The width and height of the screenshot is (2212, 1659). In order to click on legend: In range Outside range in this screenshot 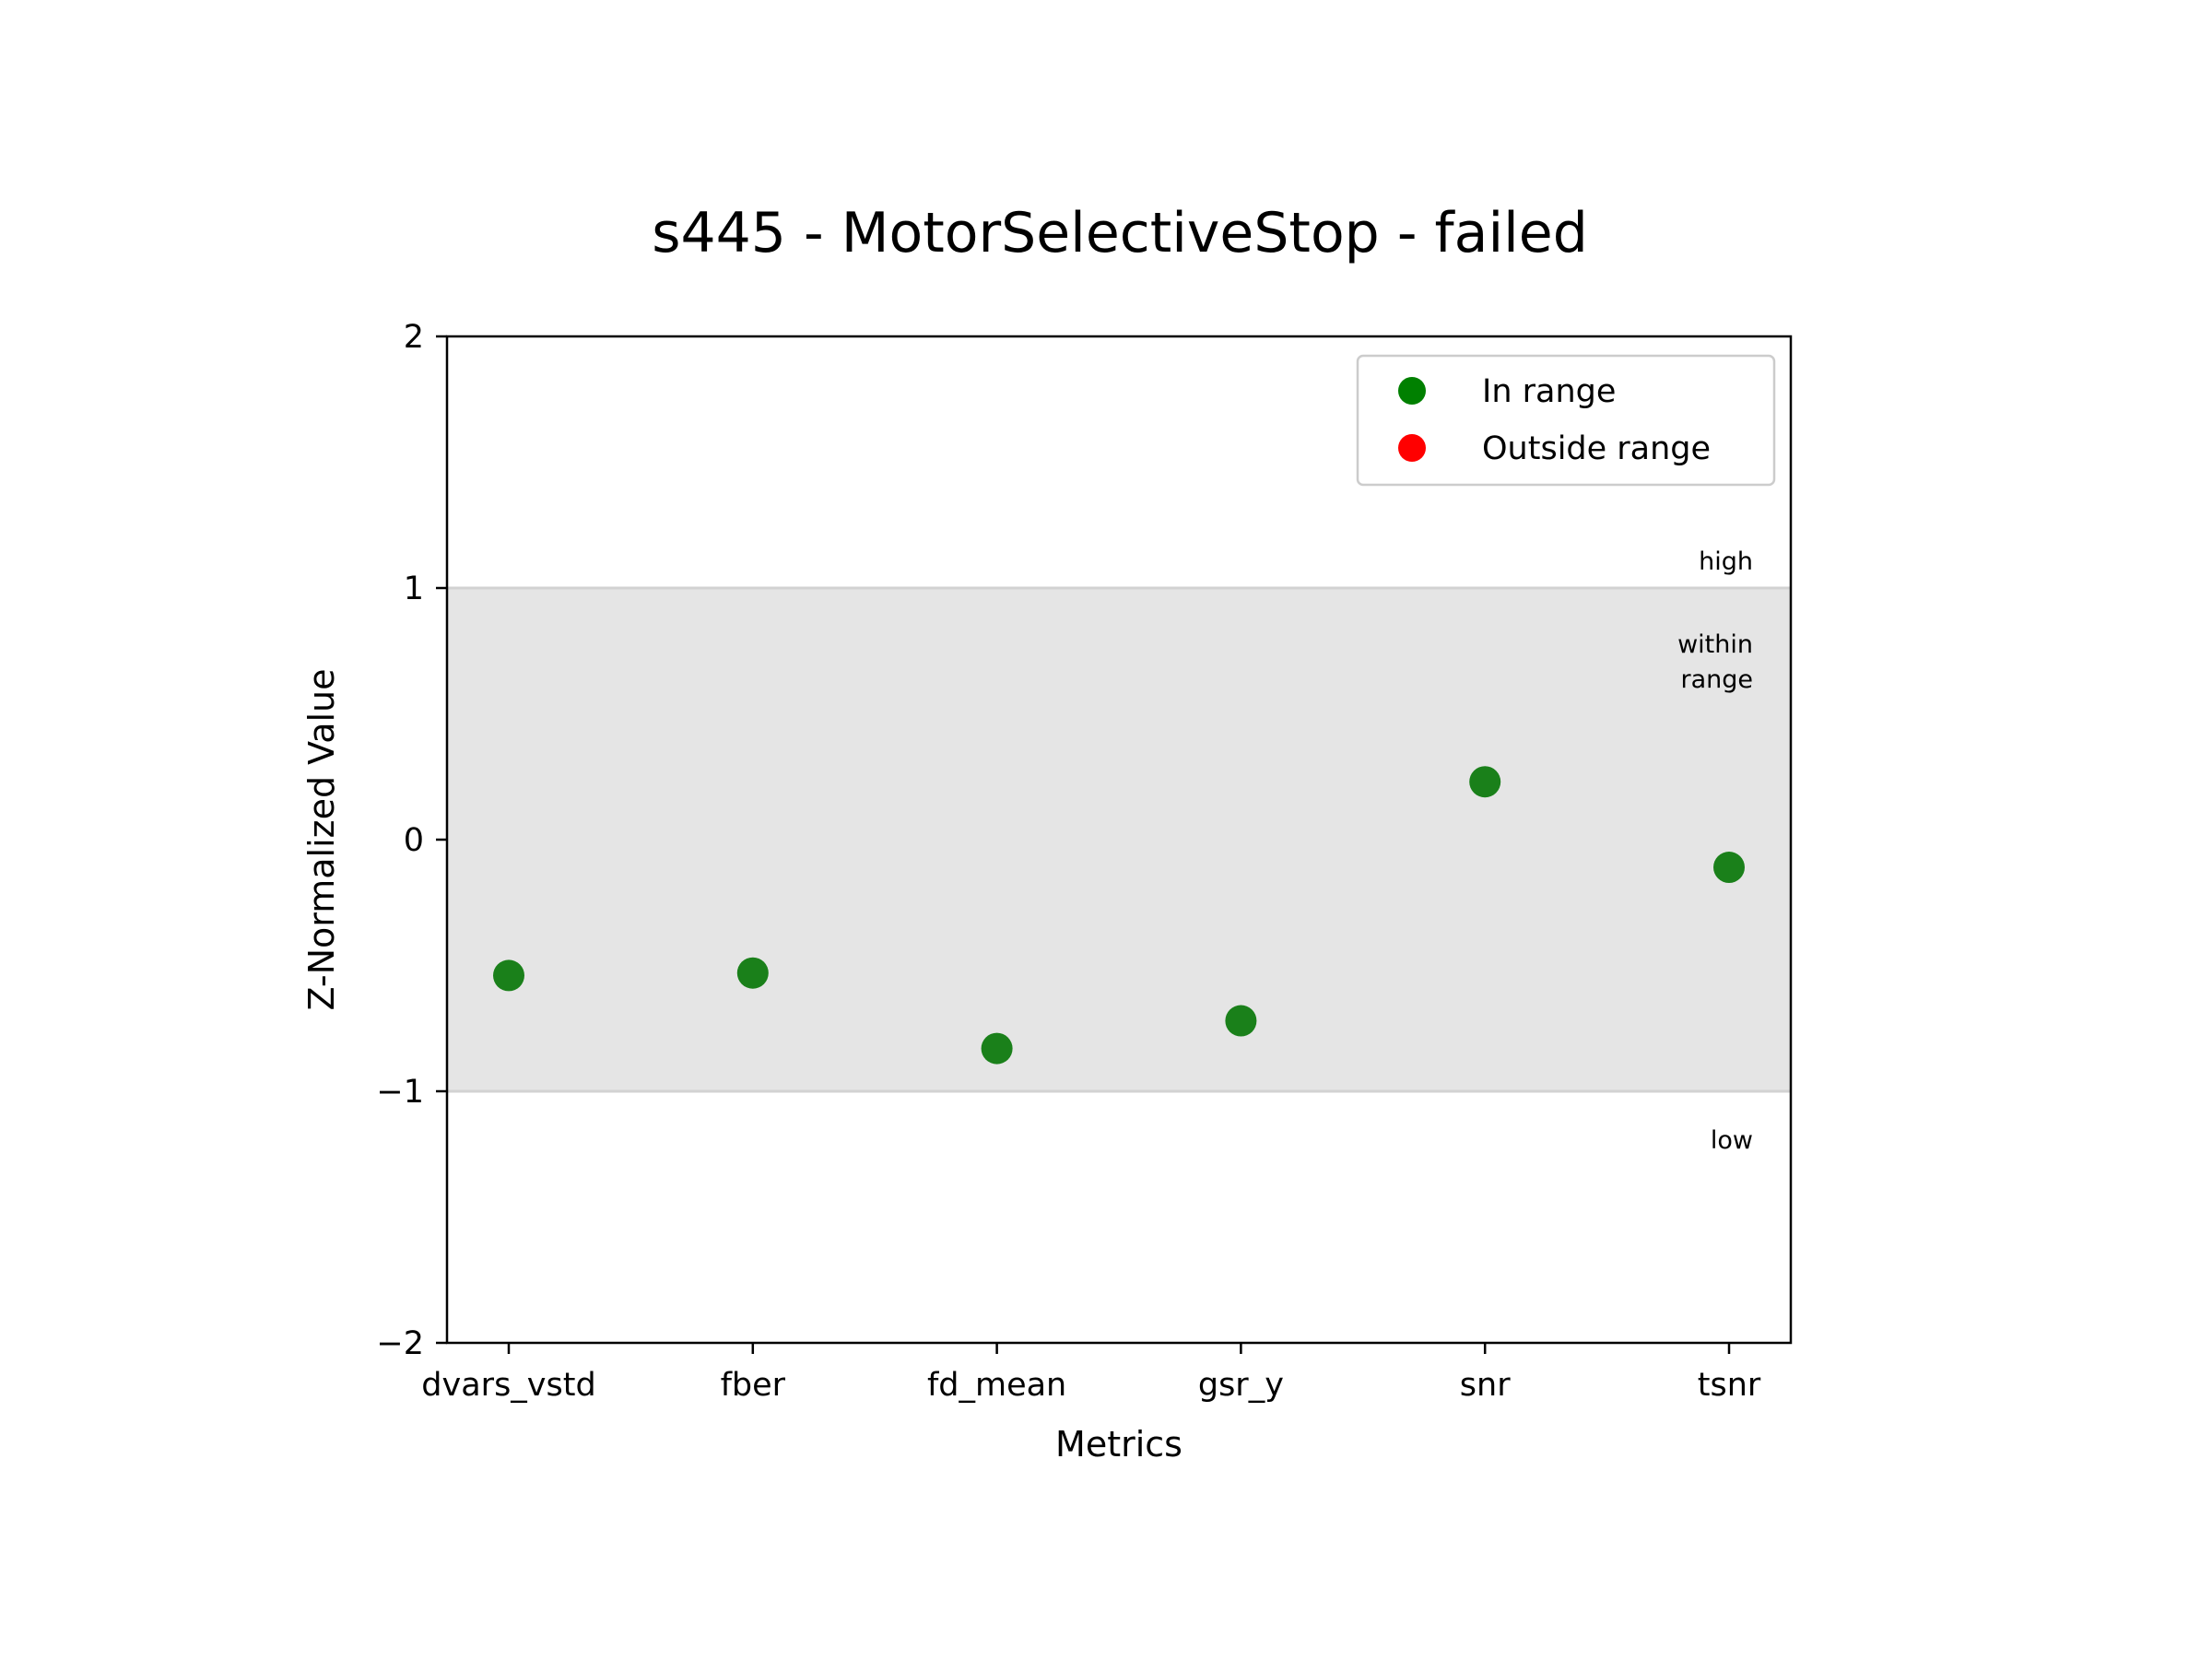, I will do `click(1566, 420)`.